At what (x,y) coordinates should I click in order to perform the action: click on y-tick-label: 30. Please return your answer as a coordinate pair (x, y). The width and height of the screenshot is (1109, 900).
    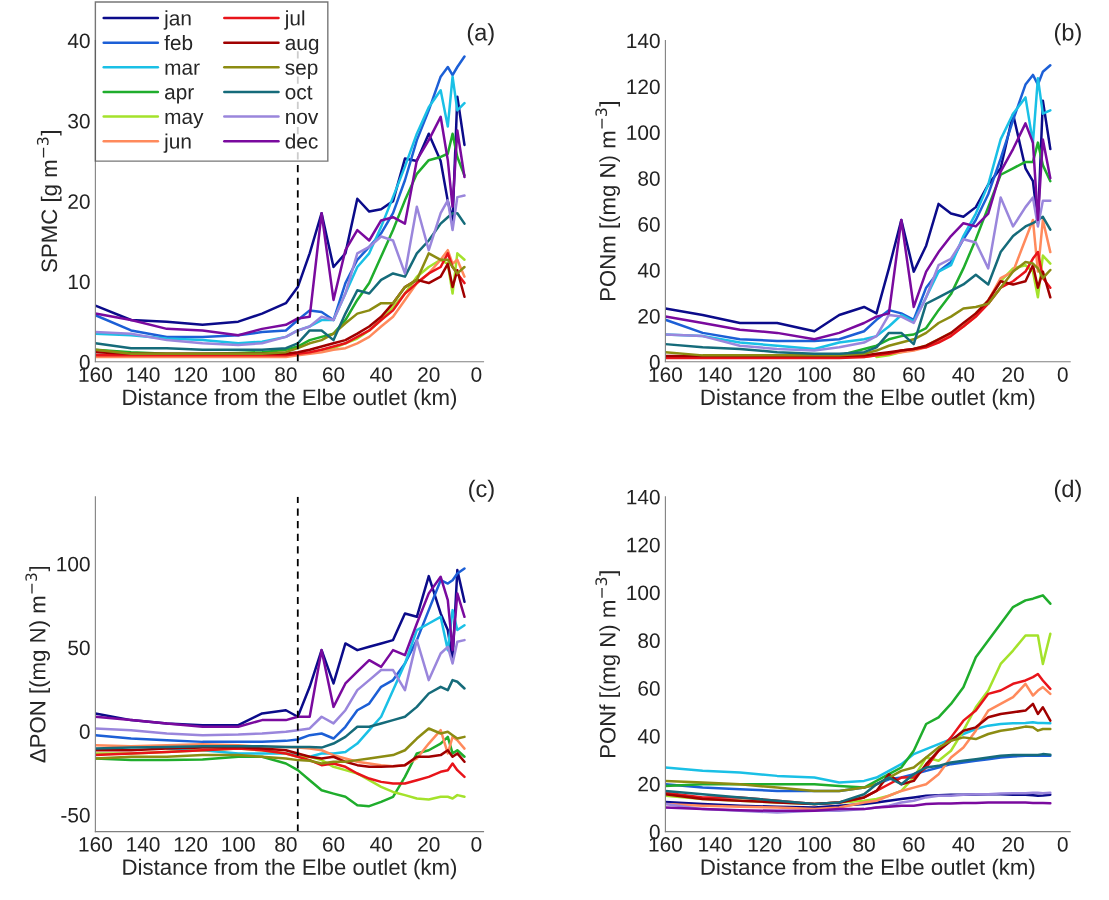
    Looking at the image, I should click on (79, 121).